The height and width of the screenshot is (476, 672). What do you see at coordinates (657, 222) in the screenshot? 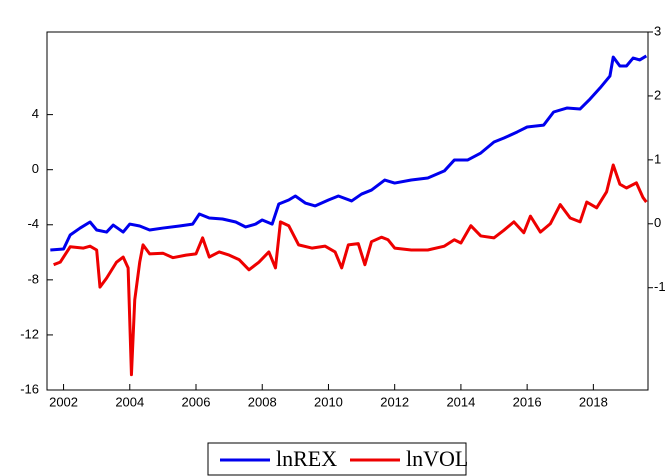
I see `y2-tick-label: 0` at bounding box center [657, 222].